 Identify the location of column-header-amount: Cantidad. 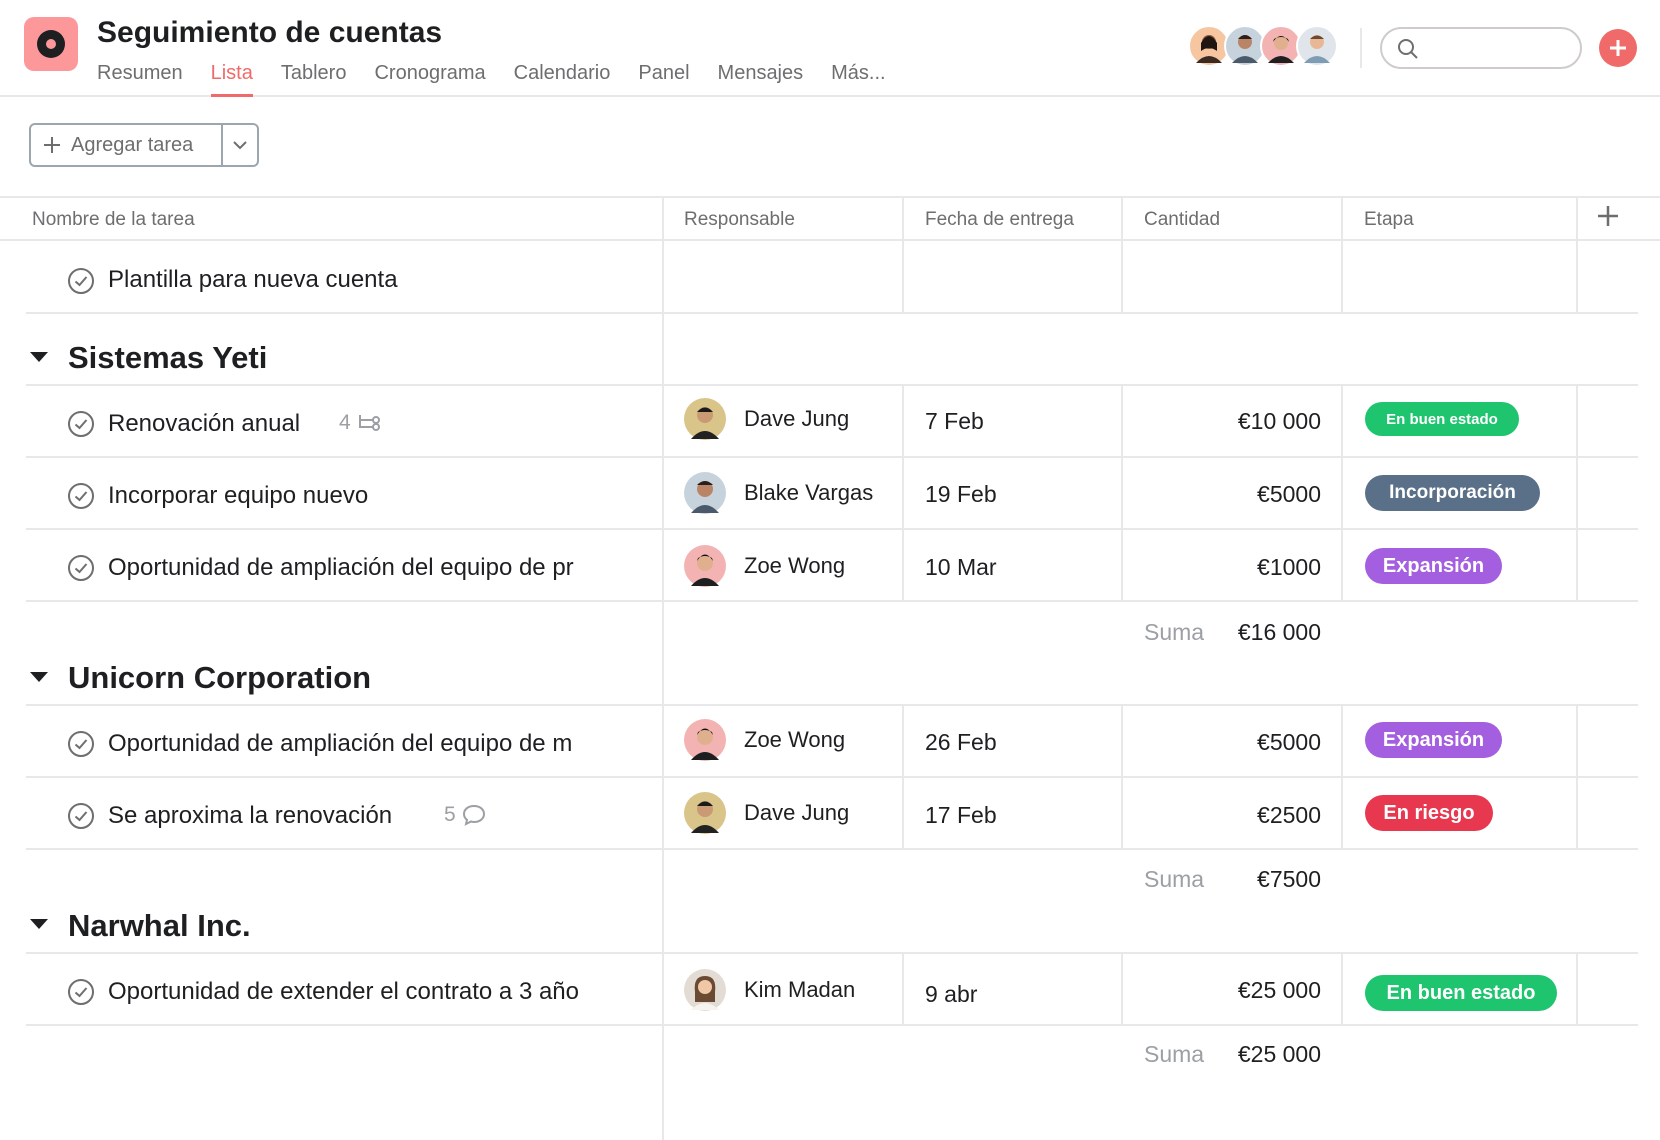
(1182, 219).